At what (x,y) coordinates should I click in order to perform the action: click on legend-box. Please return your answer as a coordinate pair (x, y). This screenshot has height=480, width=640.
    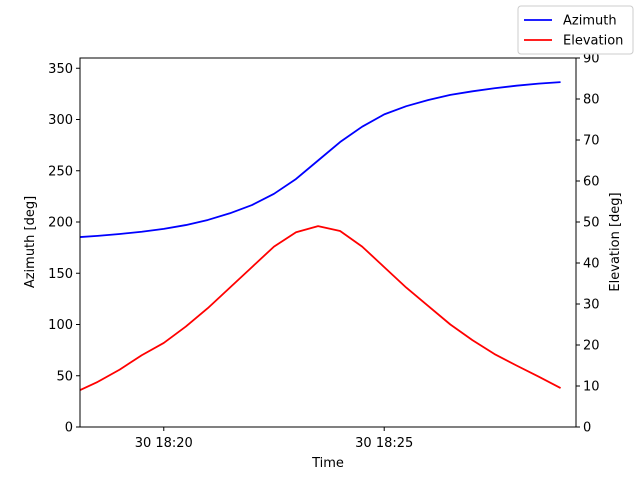
    Looking at the image, I should click on (575, 30).